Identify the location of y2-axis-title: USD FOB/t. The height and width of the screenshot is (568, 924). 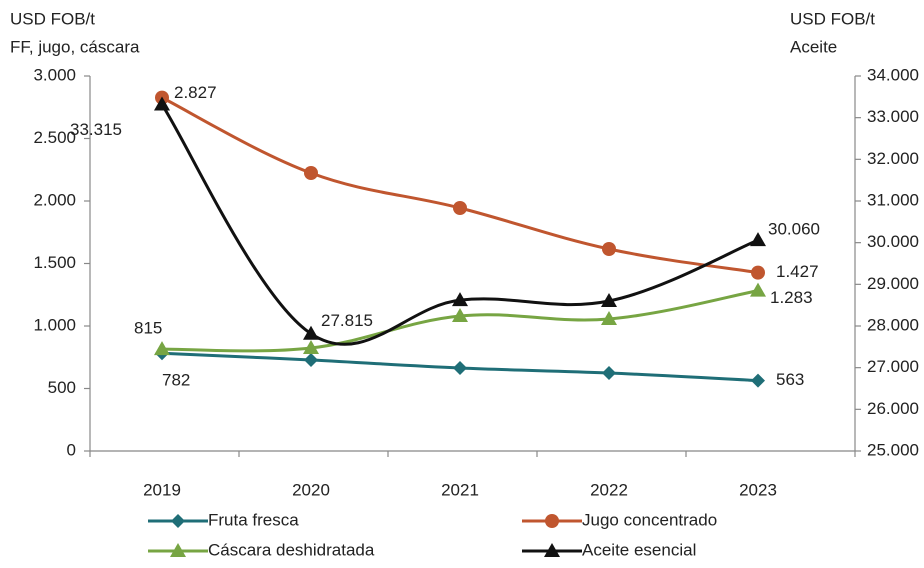
(832, 18).